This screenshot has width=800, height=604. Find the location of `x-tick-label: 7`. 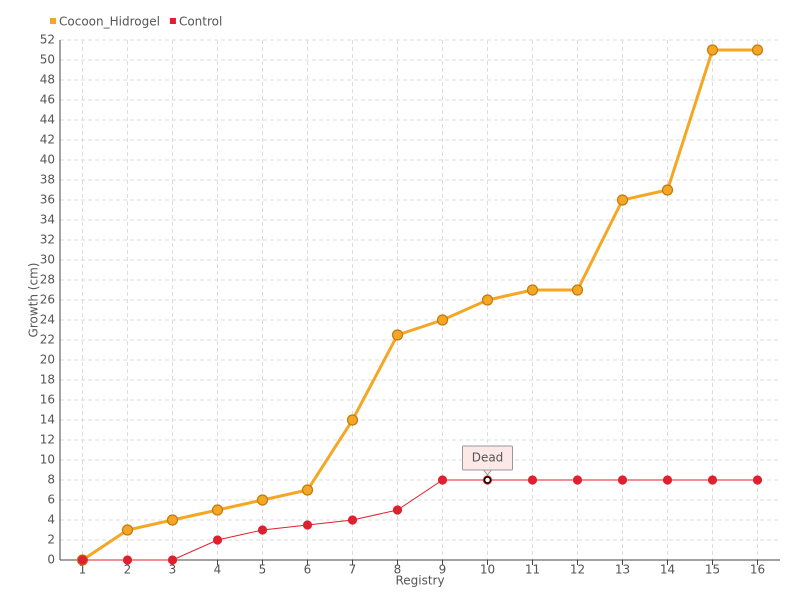

x-tick-label: 7 is located at coordinates (353, 570).